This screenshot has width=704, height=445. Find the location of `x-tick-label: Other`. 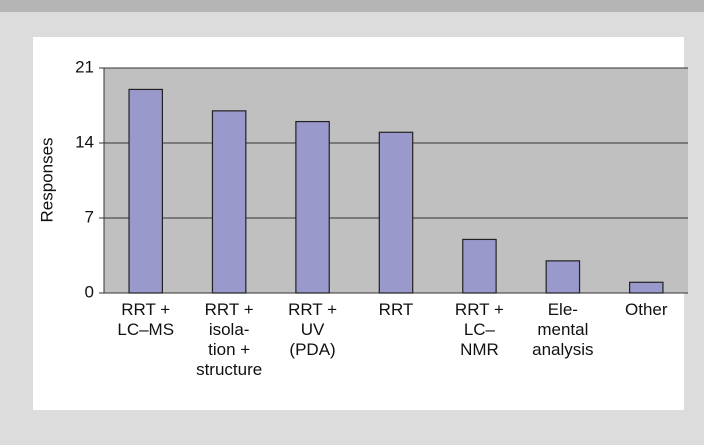

x-tick-label: Other is located at coordinates (646, 309).